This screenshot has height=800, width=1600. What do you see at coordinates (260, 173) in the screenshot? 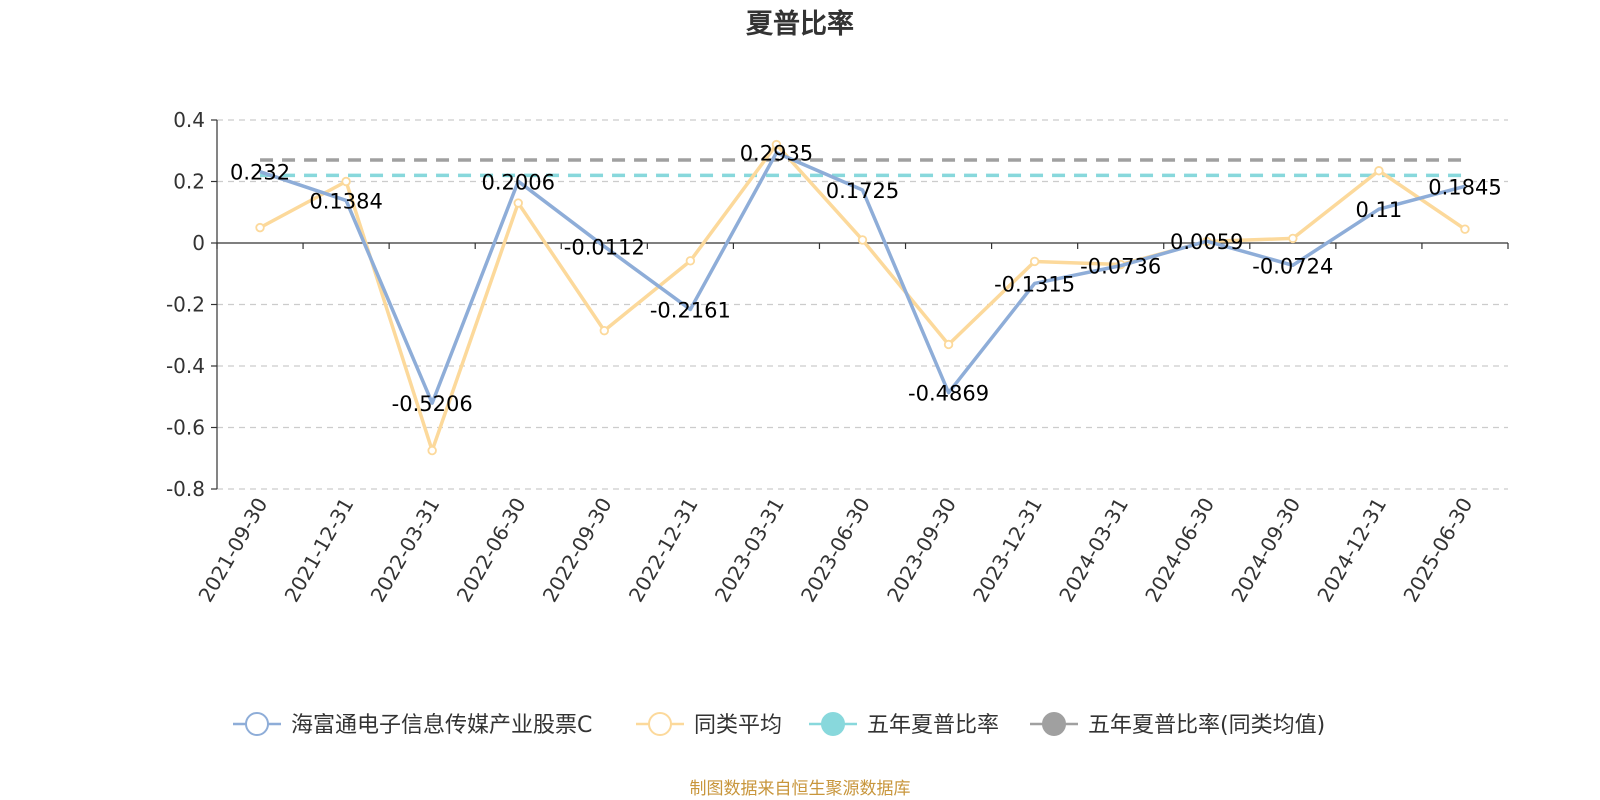
I see `data-label: 0.232` at bounding box center [260, 173].